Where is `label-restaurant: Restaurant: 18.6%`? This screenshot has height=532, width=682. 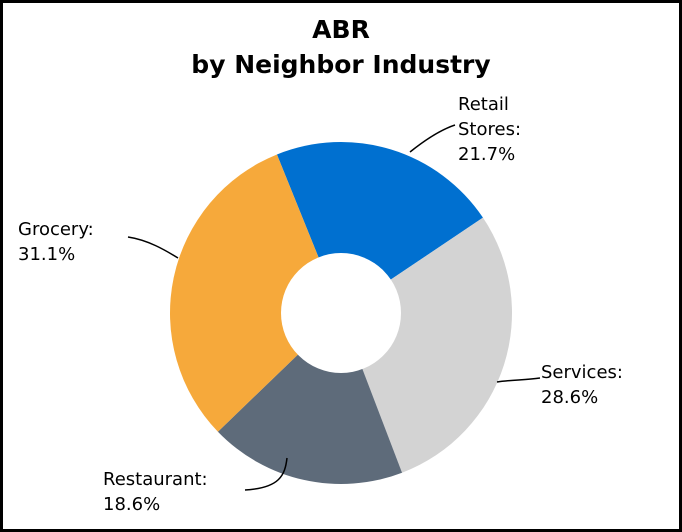 label-restaurant: Restaurant: 18.6% is located at coordinates (155, 492).